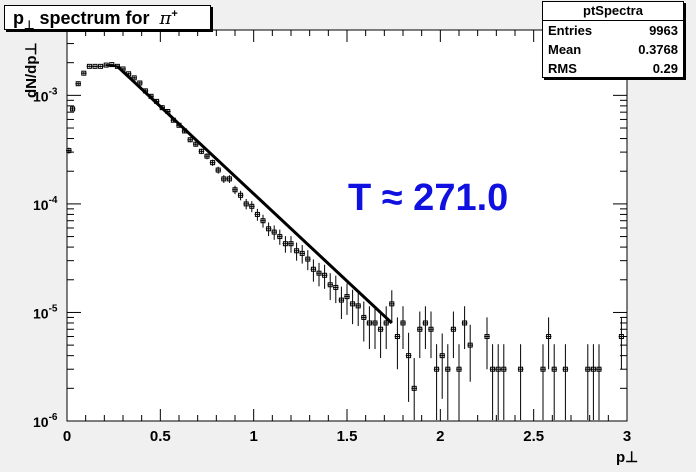 The width and height of the screenshot is (696, 472). Describe the element at coordinates (29, 25) in the screenshot. I see `title-perp-subscript: ⊥` at that location.